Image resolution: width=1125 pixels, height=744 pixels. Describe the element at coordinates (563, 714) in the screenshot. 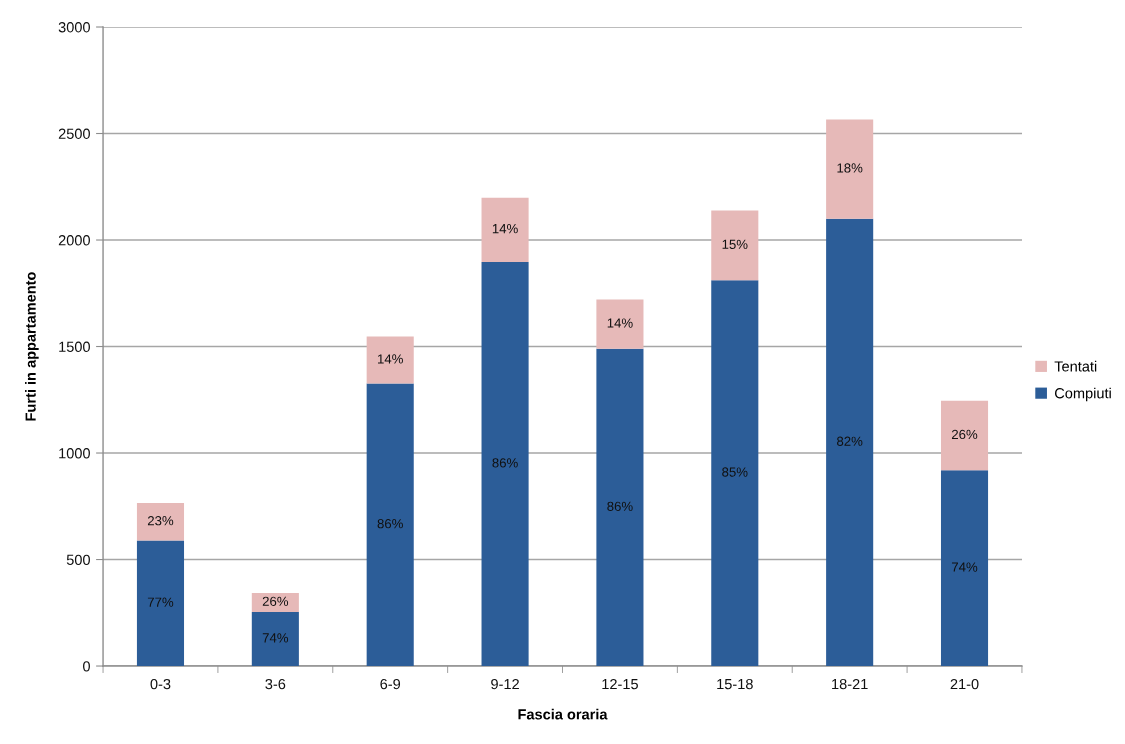

I see `x-axis-title: Fascia oraria` at that location.